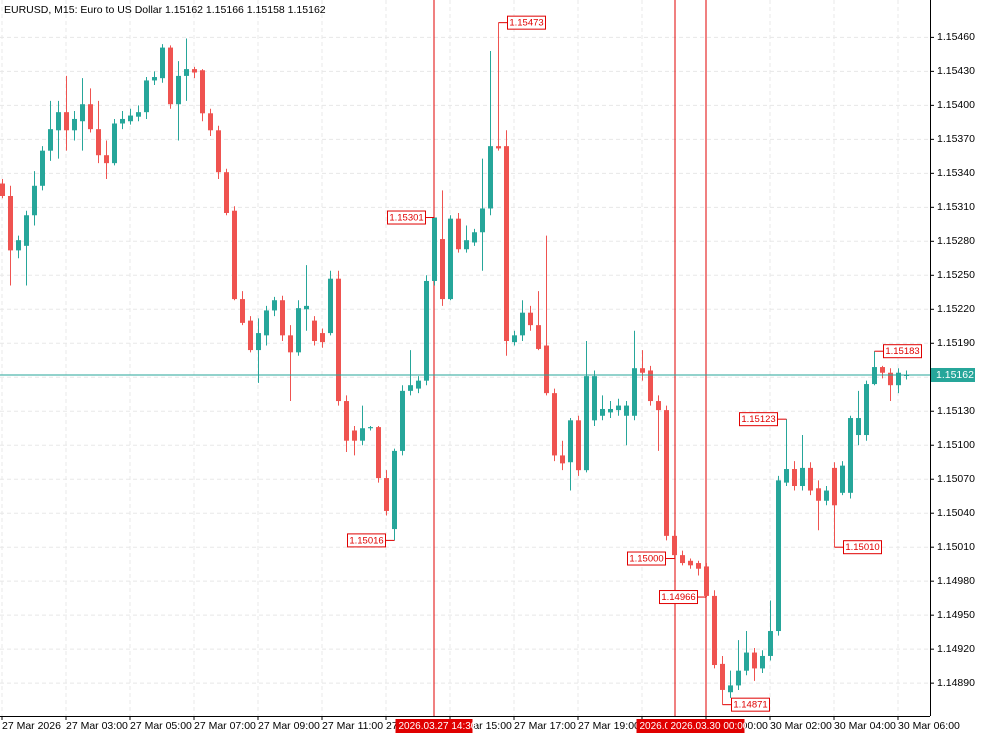 The height and width of the screenshot is (737, 983). I want to click on time-tag-label: 2026.03.30 00:00, so click(710, 726).